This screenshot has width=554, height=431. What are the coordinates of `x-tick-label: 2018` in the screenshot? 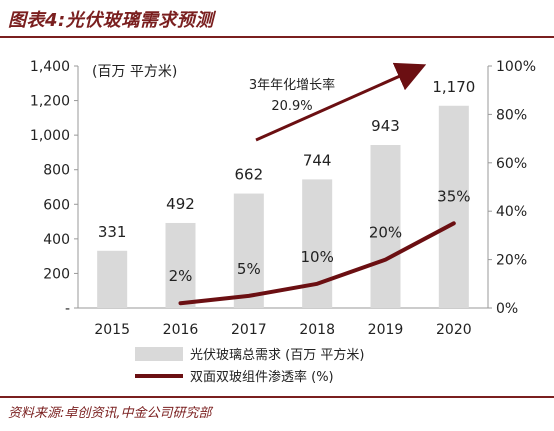 It's located at (317, 330).